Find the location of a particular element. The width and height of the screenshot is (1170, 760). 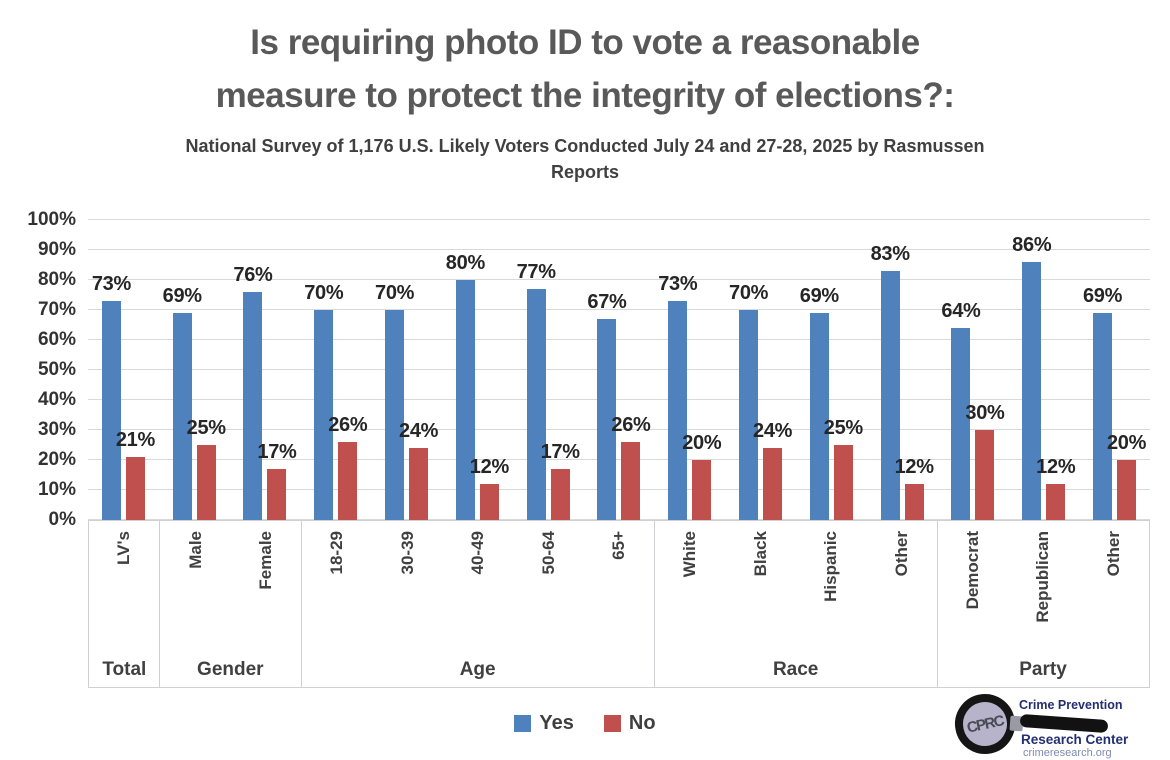

logo-url: crimeresearch.org is located at coordinates (1067, 753).